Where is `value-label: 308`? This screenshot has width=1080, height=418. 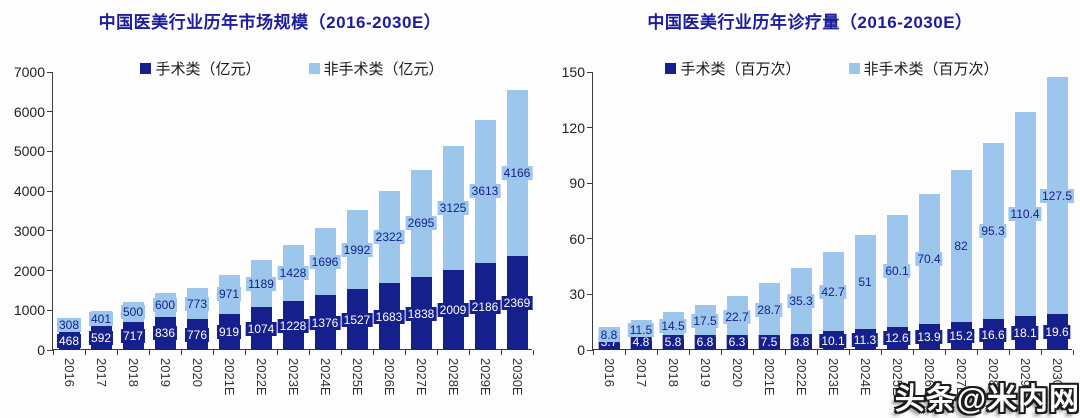
value-label: 308 is located at coordinates (69, 325).